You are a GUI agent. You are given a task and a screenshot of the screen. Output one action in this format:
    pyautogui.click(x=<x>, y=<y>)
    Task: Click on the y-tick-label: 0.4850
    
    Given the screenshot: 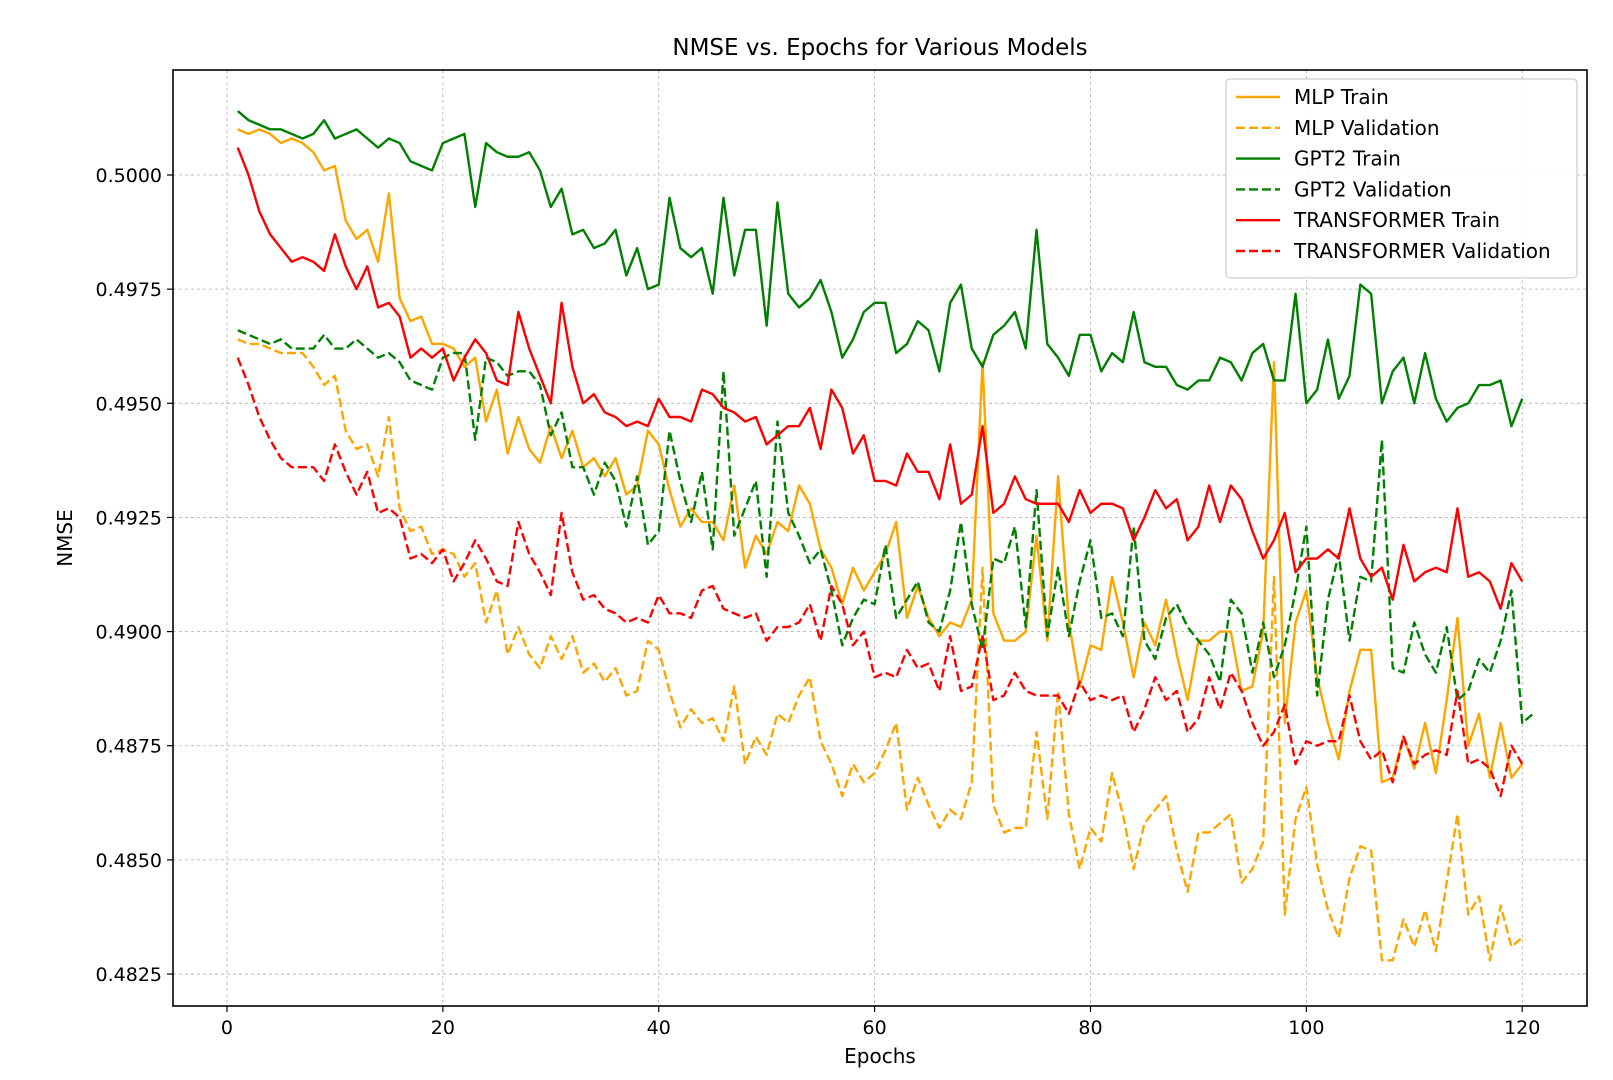 What is the action you would take?
    pyautogui.click(x=129, y=861)
    